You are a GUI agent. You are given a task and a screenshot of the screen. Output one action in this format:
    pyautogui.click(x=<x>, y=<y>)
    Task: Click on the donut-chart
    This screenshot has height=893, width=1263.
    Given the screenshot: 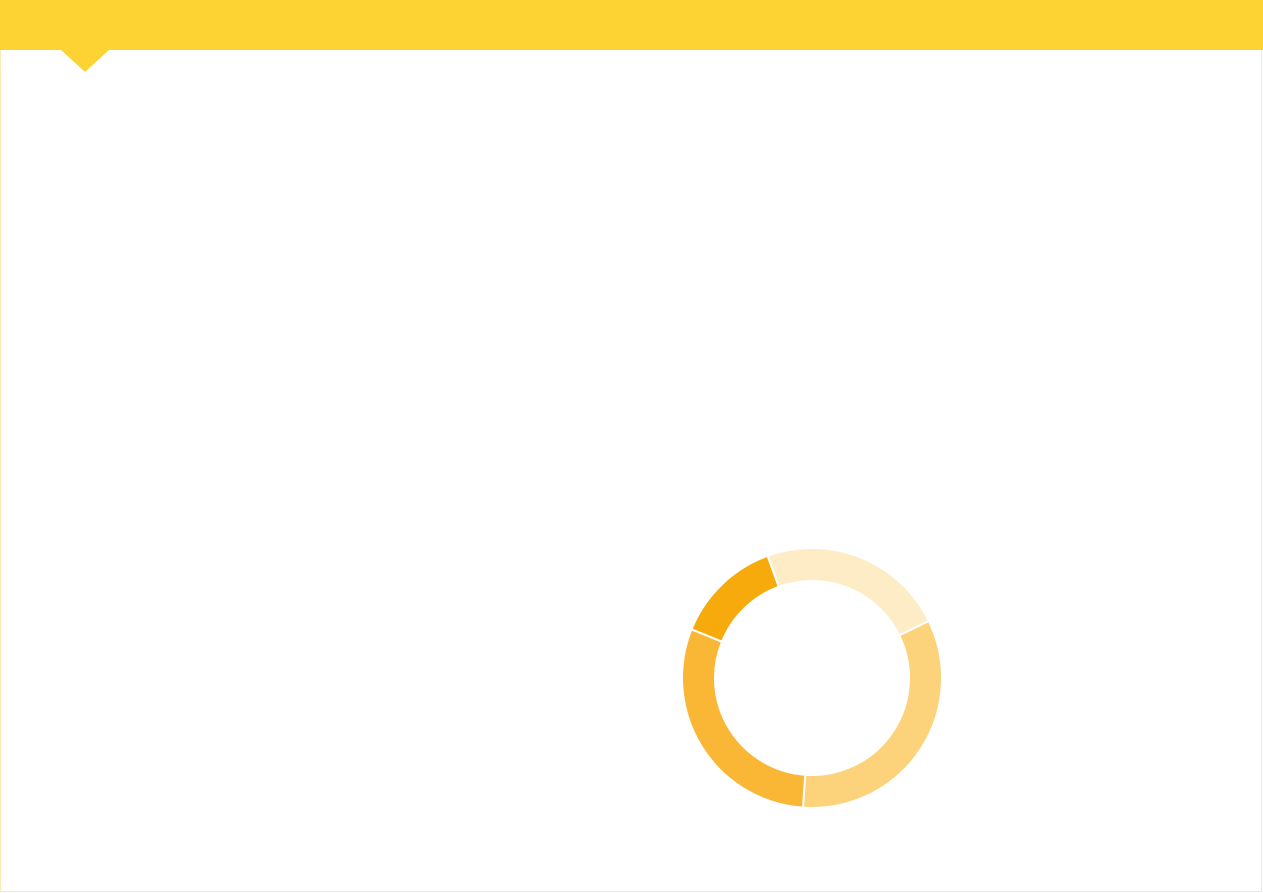 What is the action you would take?
    pyautogui.click(x=812, y=678)
    